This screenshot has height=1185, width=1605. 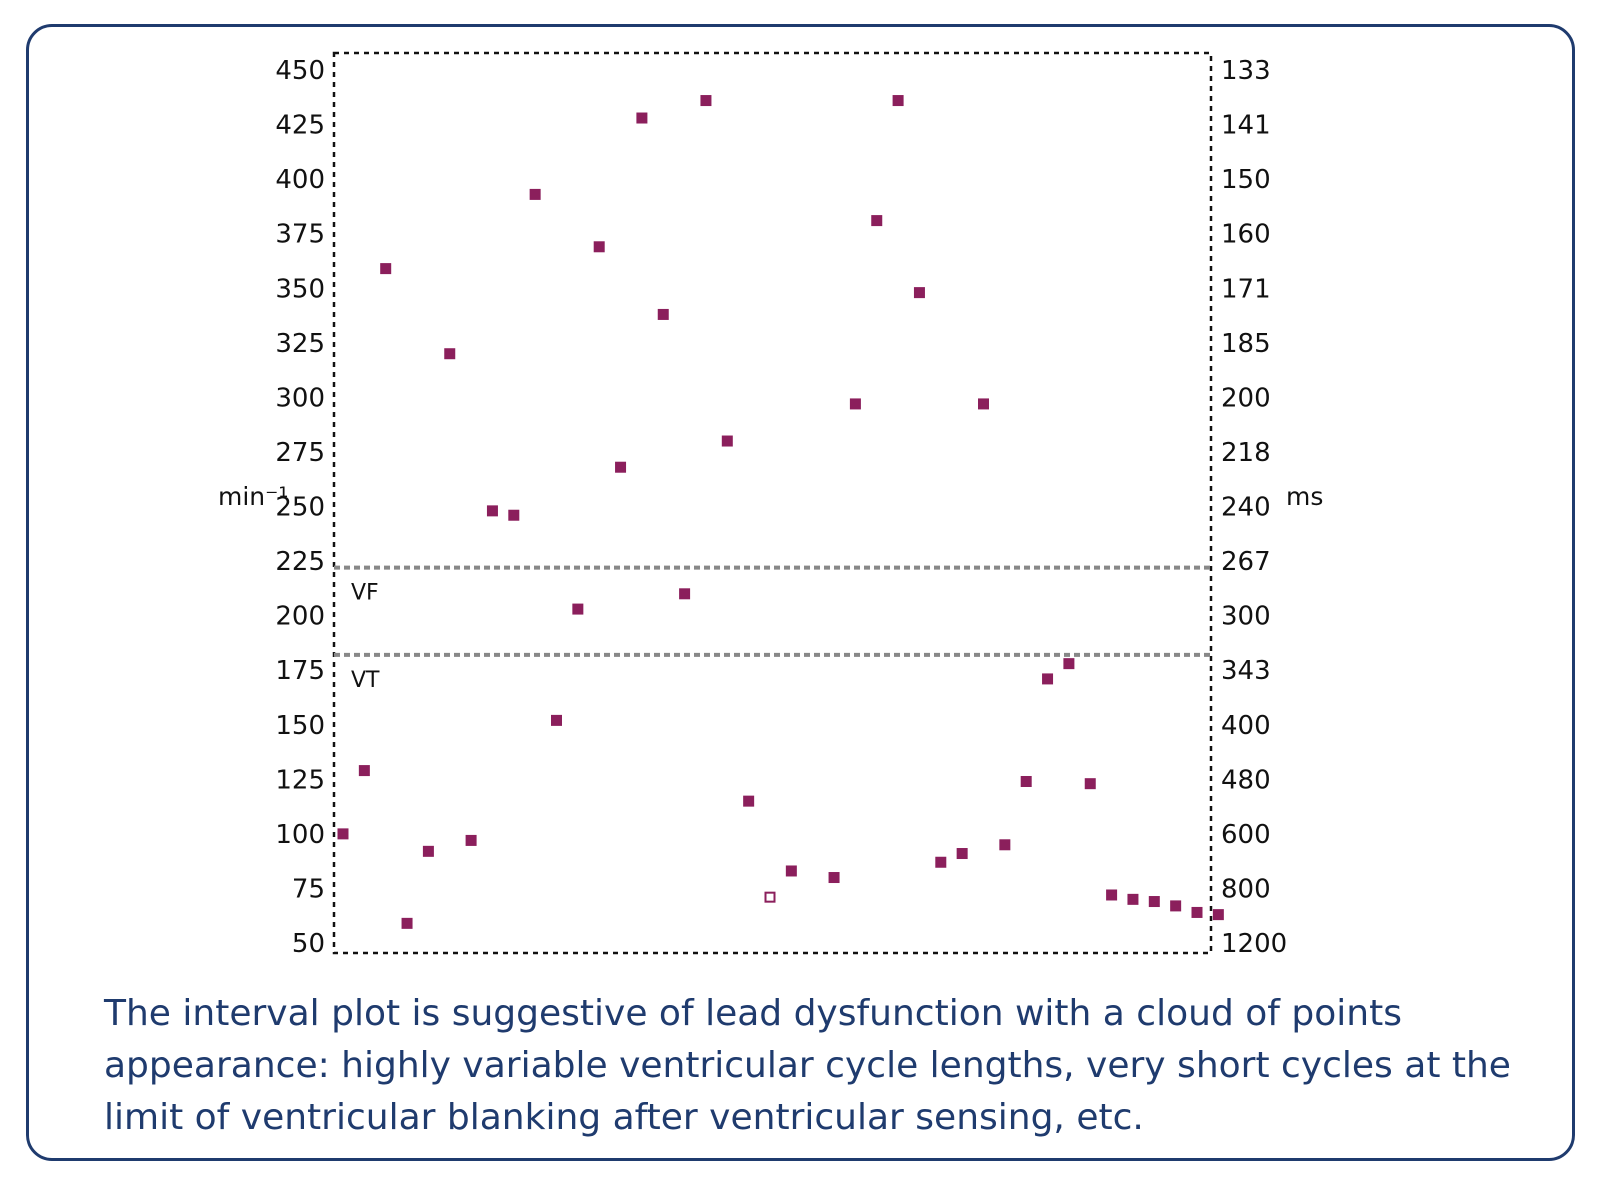 What do you see at coordinates (300, 835) in the screenshot?
I see `y-tick-label-left: 100` at bounding box center [300, 835].